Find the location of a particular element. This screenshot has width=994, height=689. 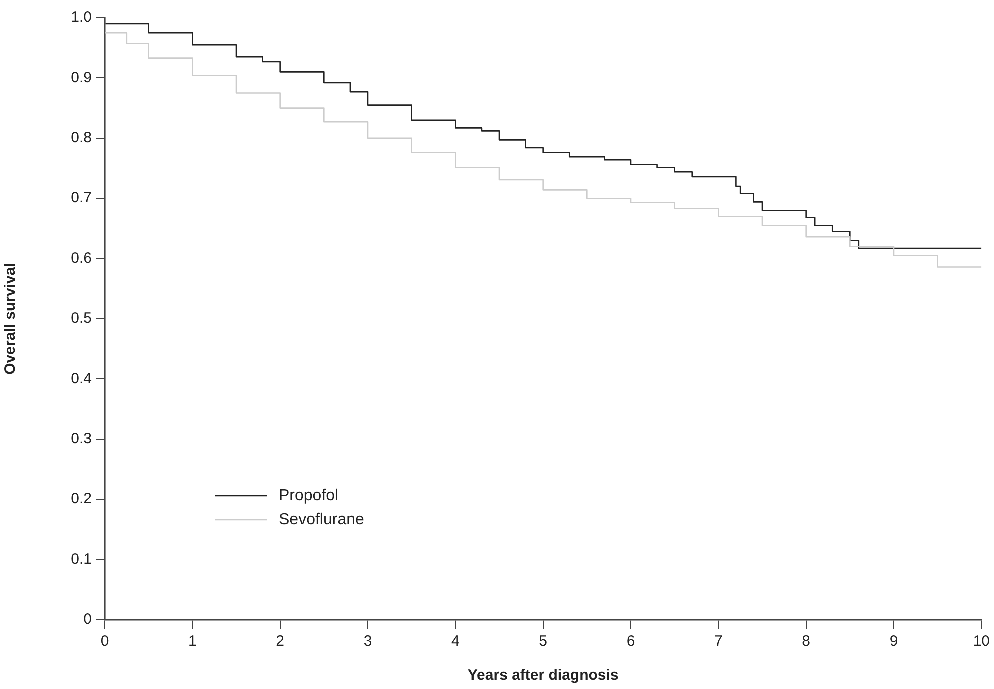

y-tick-label: 0.5 is located at coordinates (81, 319).